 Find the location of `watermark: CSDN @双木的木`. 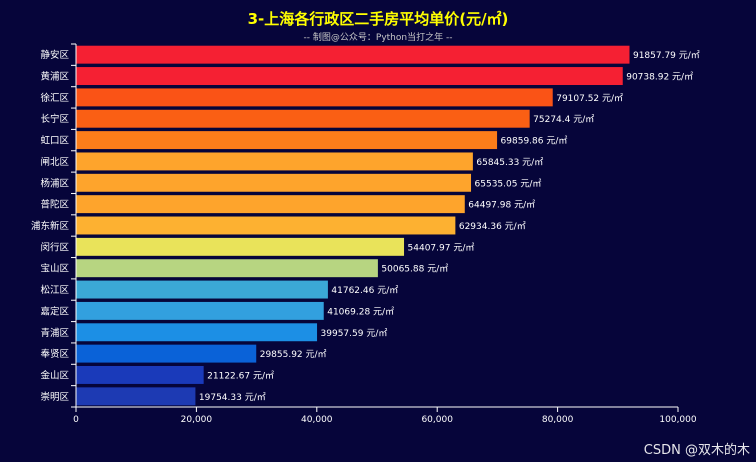

watermark: CSDN @双木的木 is located at coordinates (696, 450).